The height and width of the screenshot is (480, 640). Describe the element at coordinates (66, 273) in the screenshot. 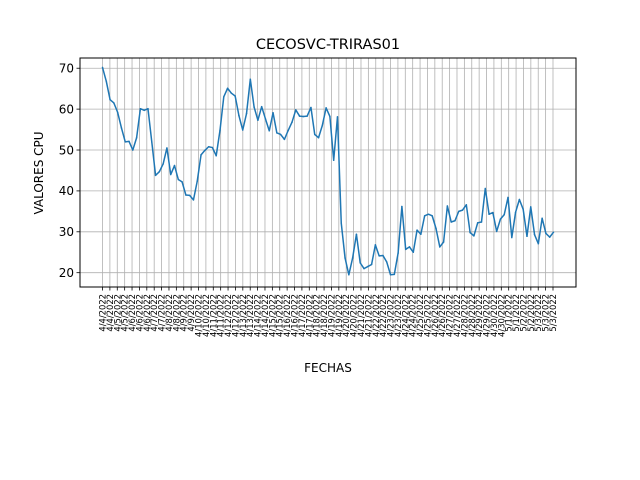

I see `y-tick-label: 20` at that location.